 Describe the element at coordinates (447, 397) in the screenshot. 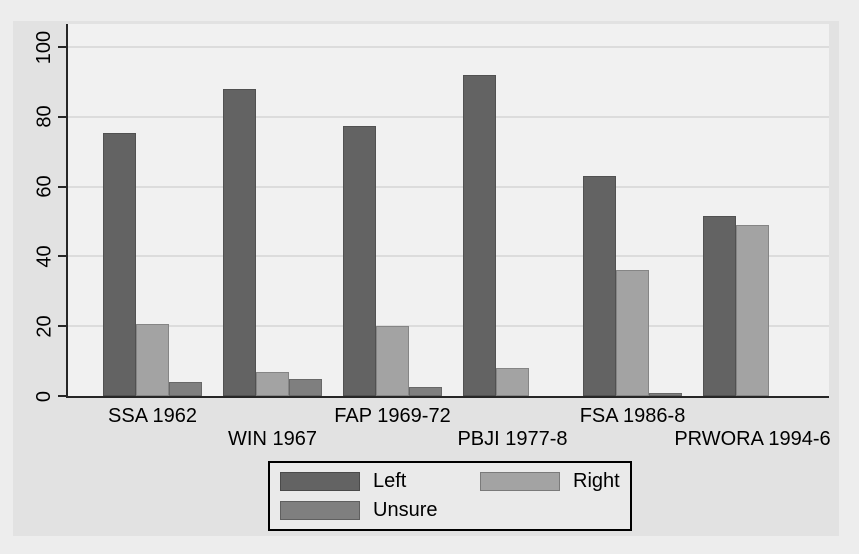

I see `x-axis-line` at that location.